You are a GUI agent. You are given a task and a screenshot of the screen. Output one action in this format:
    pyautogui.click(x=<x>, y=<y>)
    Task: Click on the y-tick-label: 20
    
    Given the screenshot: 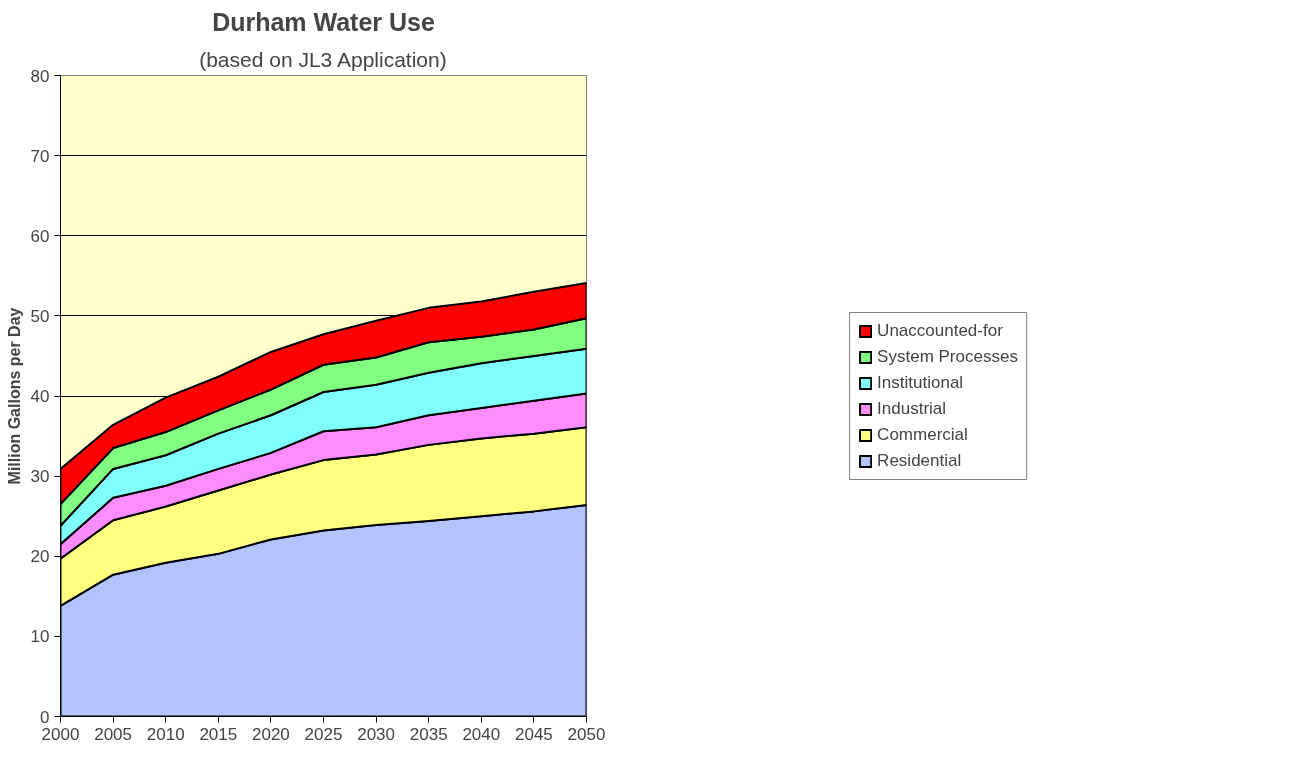 What is the action you would take?
    pyautogui.click(x=40, y=557)
    